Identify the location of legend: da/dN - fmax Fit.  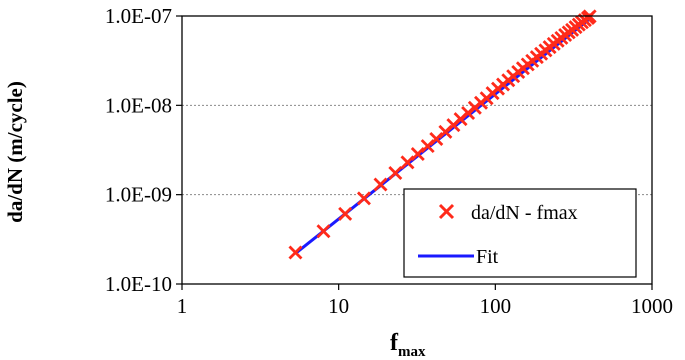
(520, 233).